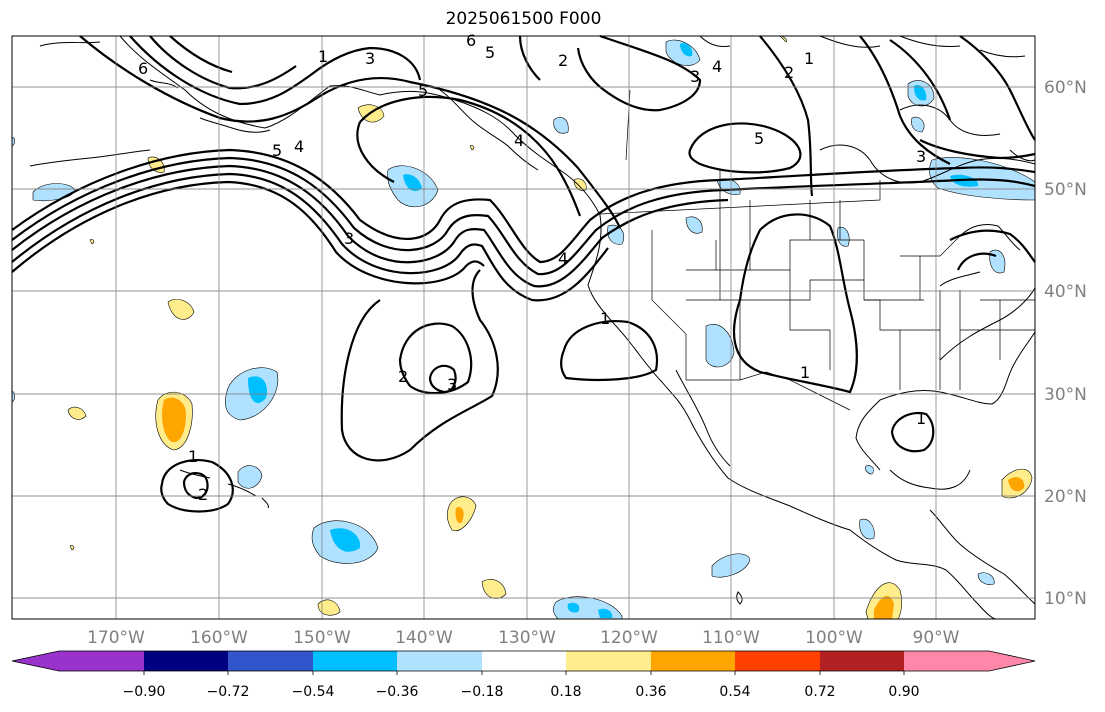  What do you see at coordinates (734, 692) in the screenshot?
I see `colorbar-tick-label: 0.54` at bounding box center [734, 692].